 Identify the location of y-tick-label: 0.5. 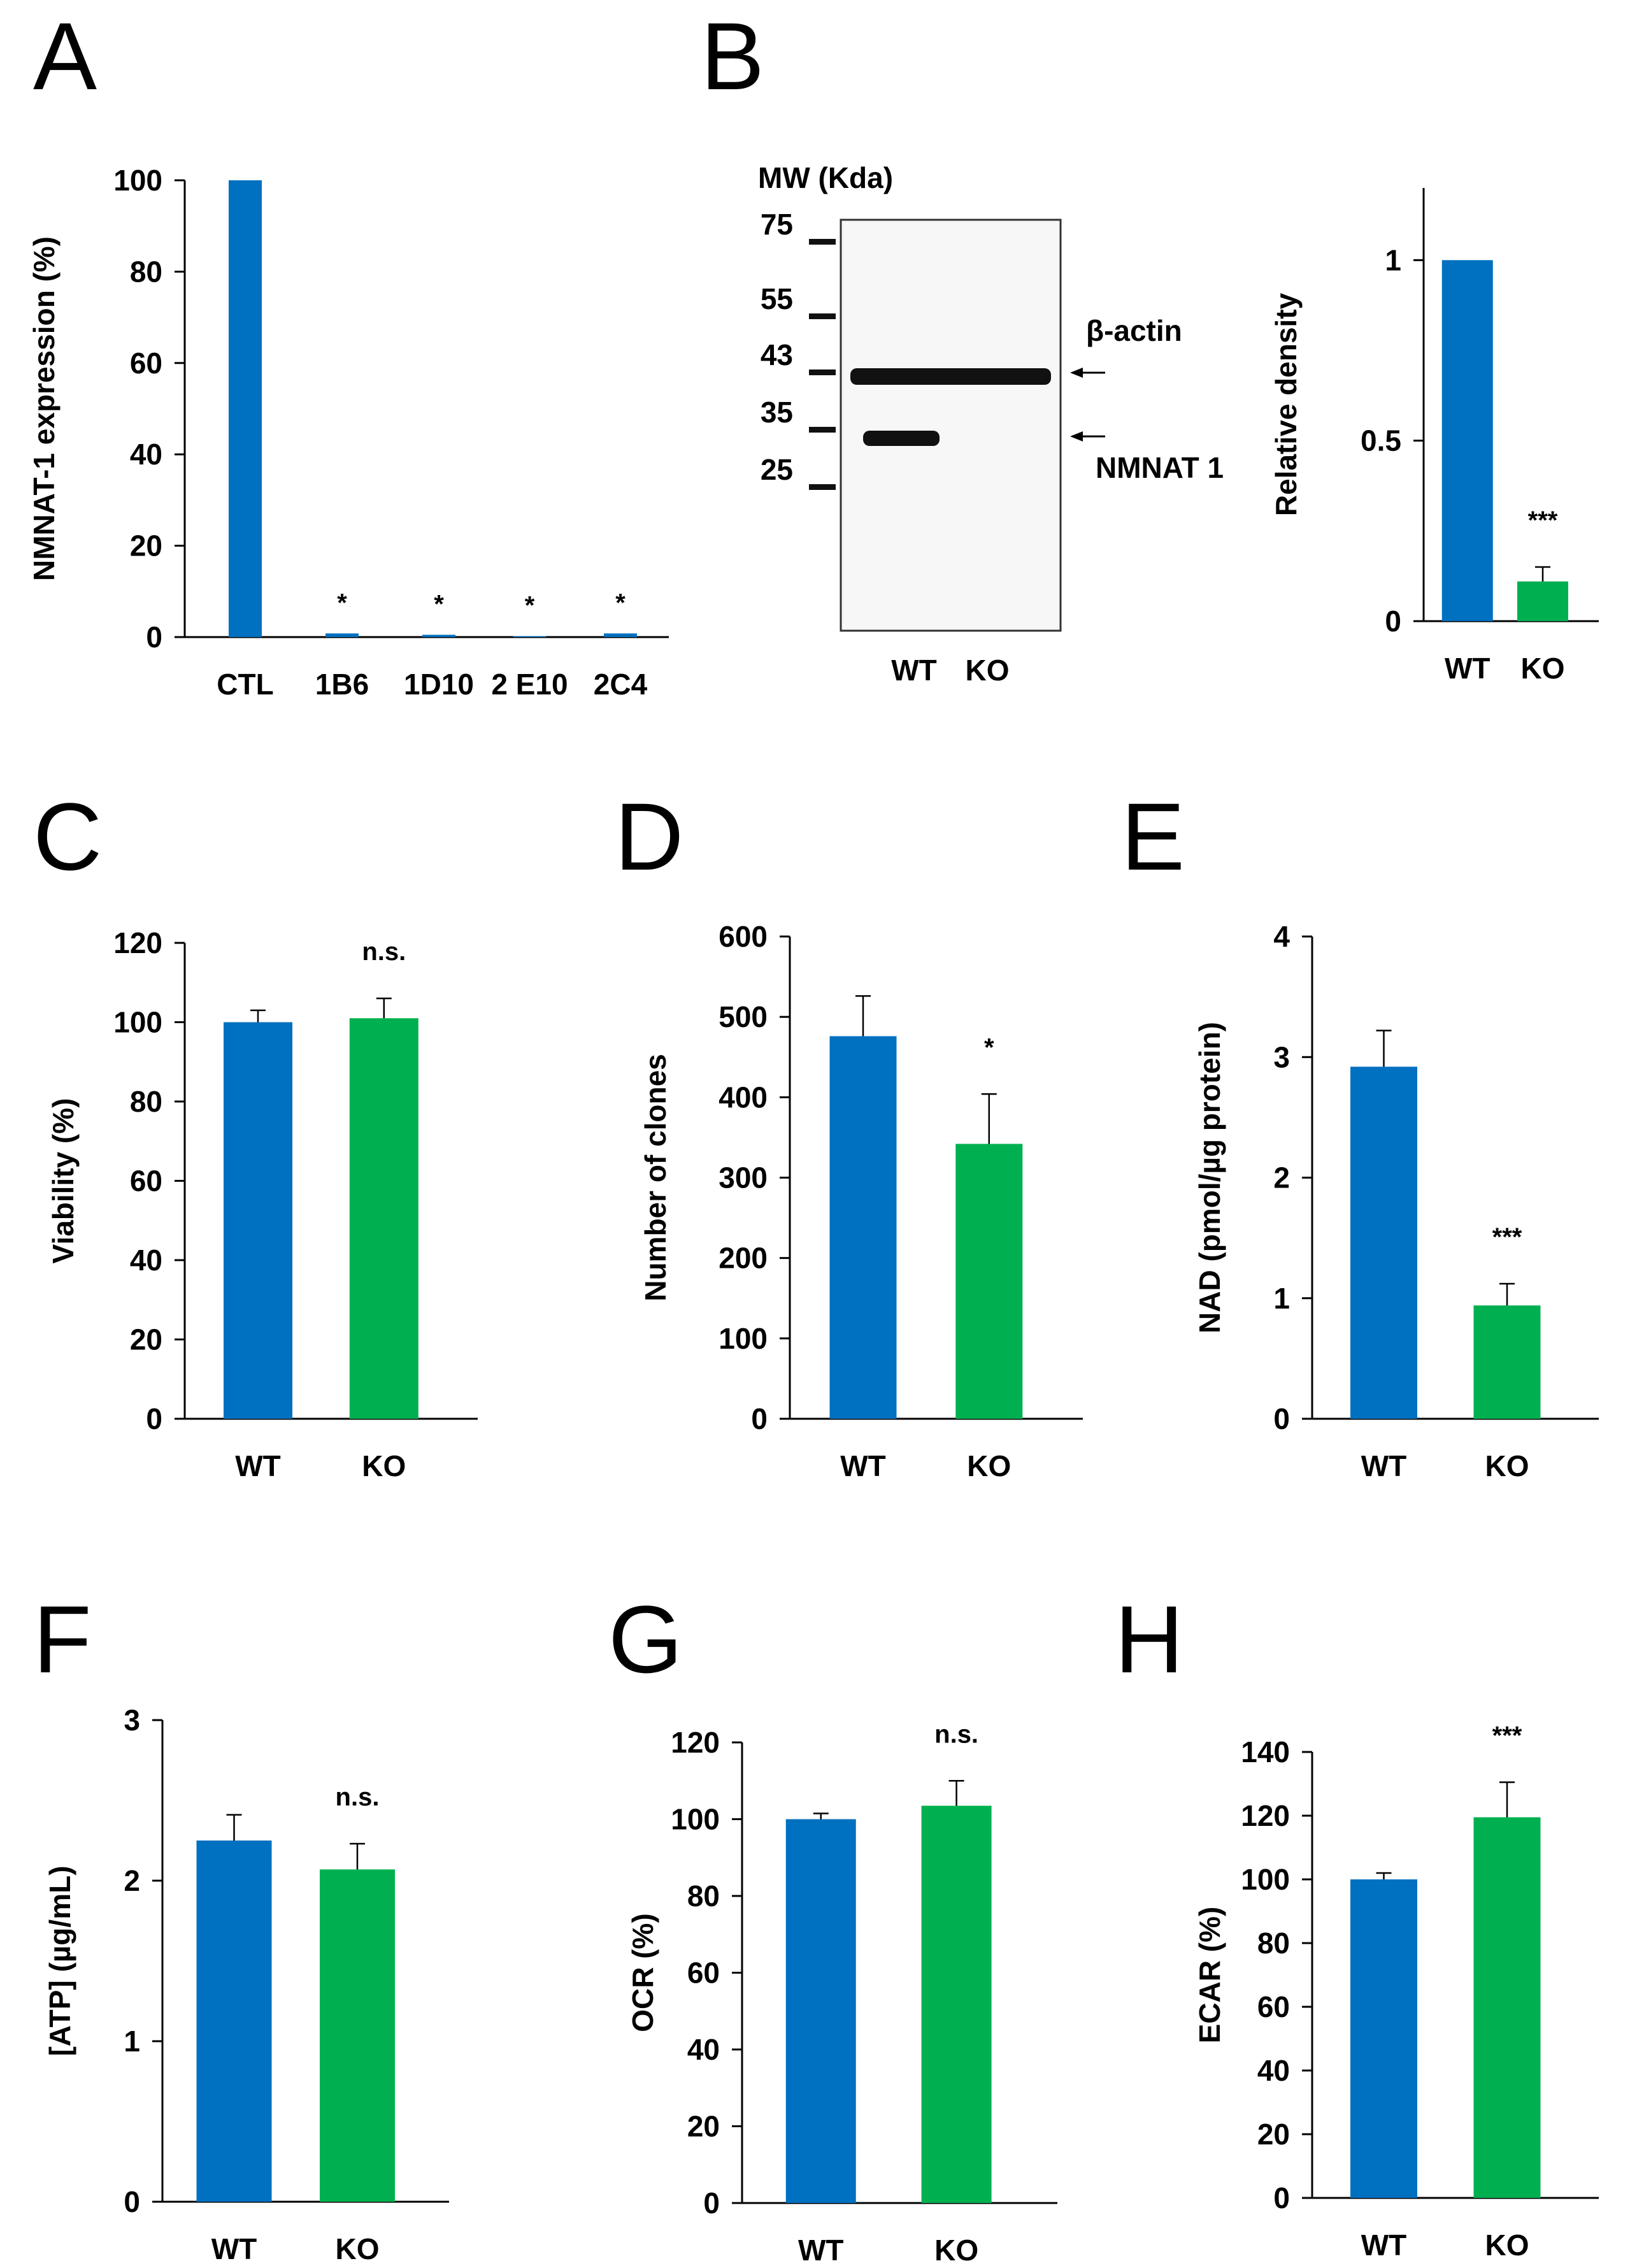
(1381, 440).